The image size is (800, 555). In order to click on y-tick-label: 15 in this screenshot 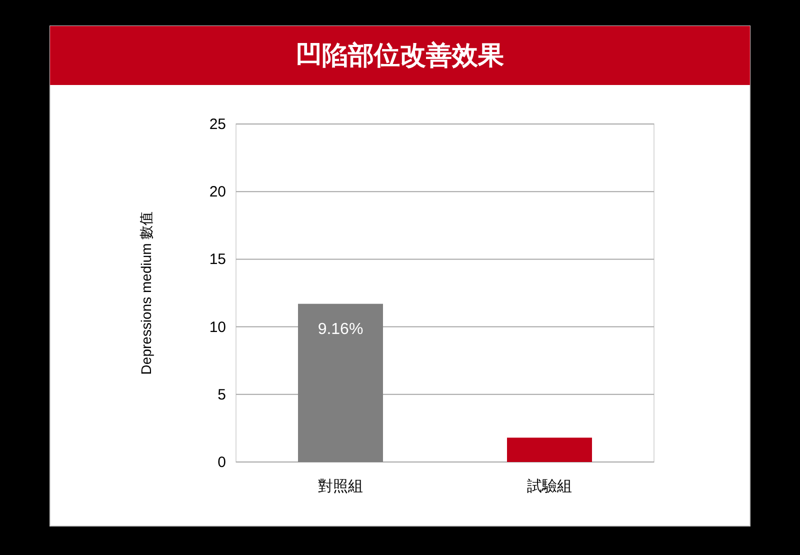, I will do `click(217, 259)`.